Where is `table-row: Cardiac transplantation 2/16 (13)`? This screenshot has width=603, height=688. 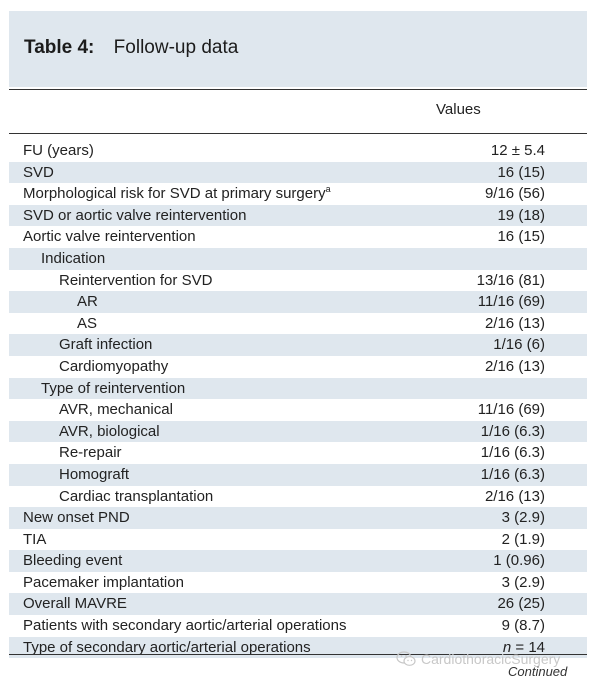
table-row: Cardiac transplantation 2/16 (13) is located at coordinates (298, 497).